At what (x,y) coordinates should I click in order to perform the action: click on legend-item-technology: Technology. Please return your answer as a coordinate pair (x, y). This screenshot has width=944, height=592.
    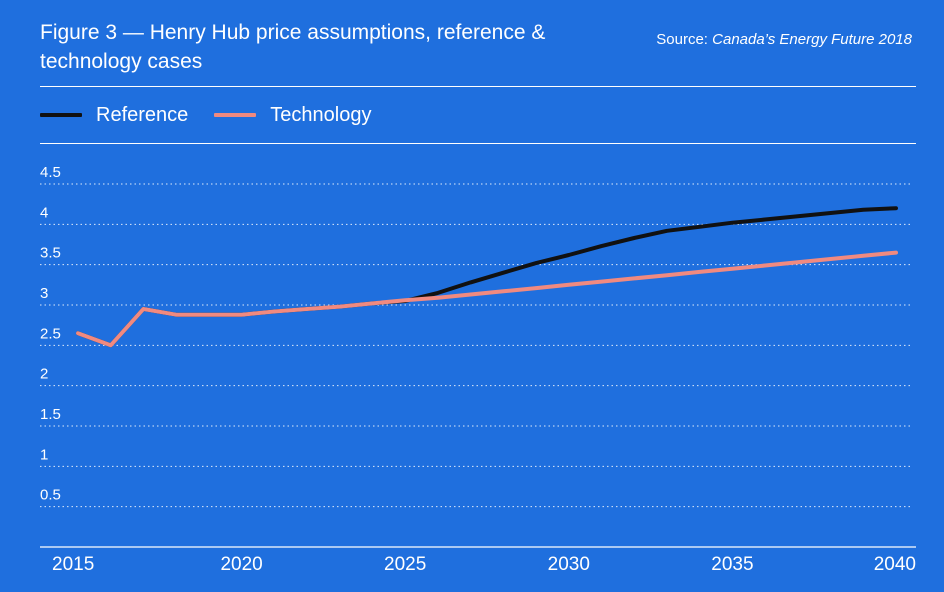
    Looking at the image, I should click on (292, 115).